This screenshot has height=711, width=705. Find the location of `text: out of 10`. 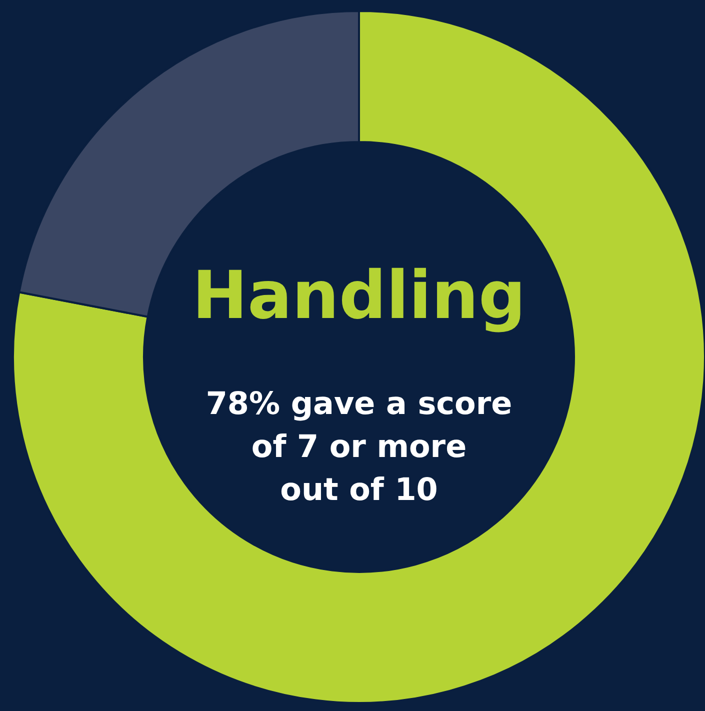

text: out of 10 is located at coordinates (359, 490).